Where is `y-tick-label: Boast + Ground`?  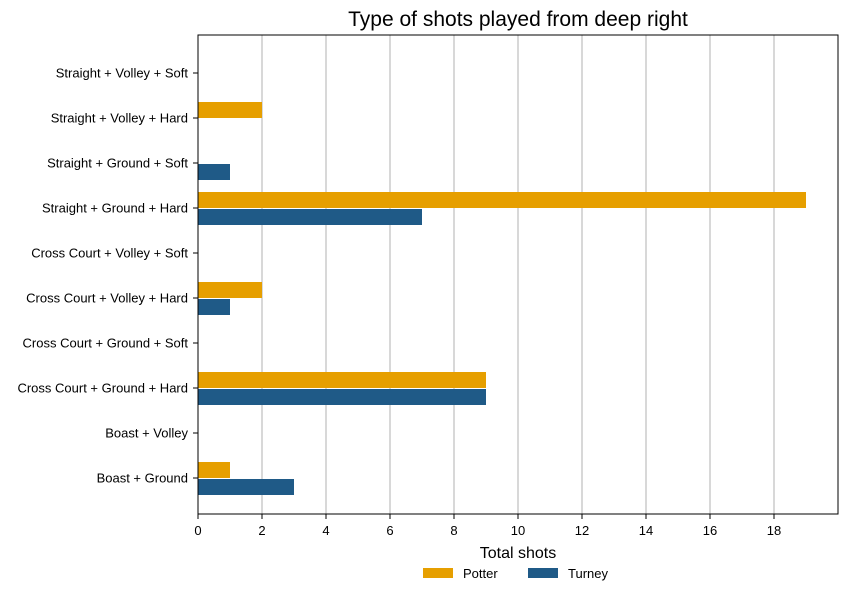
y-tick-label: Boast + Ground is located at coordinates (142, 478).